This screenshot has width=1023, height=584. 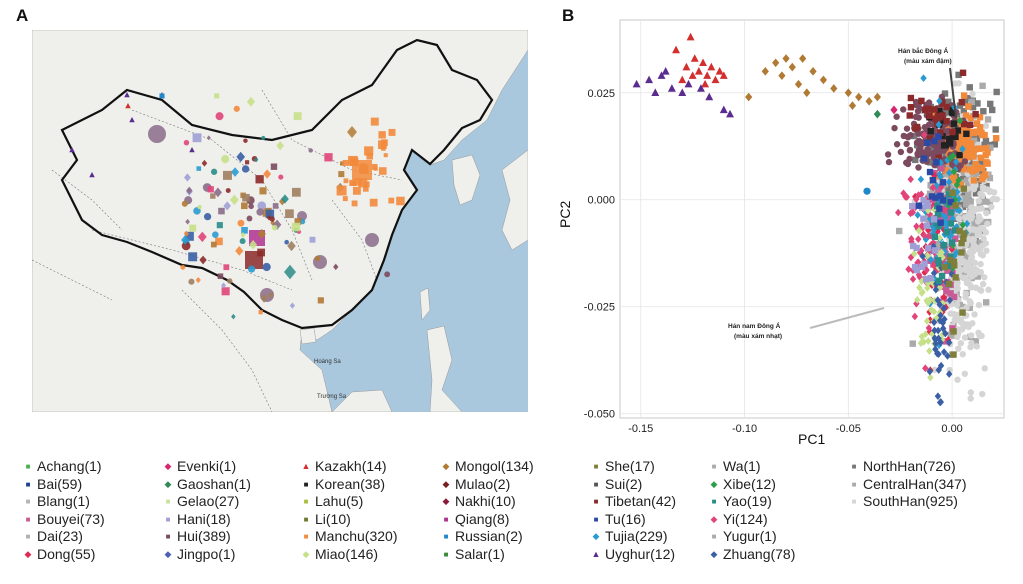 I want to click on legend-item: ■ NorthHan(726), so click(x=907, y=467).